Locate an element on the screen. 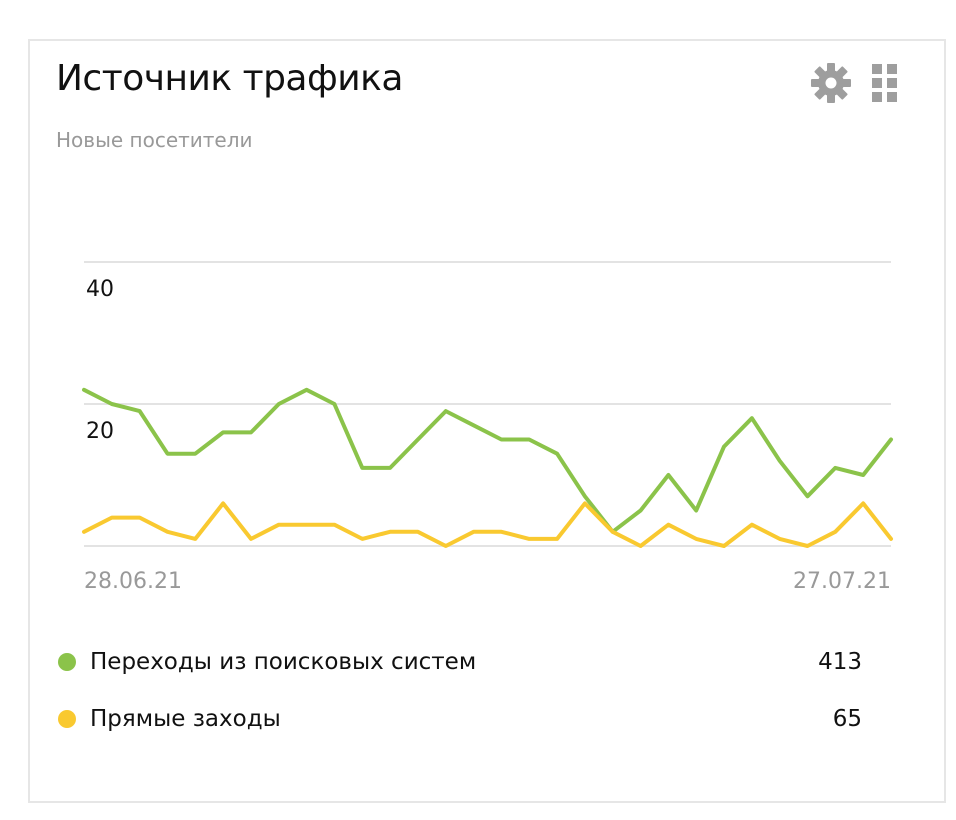 This screenshot has height=820, width=956. legend-value-search: 413 is located at coordinates (840, 662).